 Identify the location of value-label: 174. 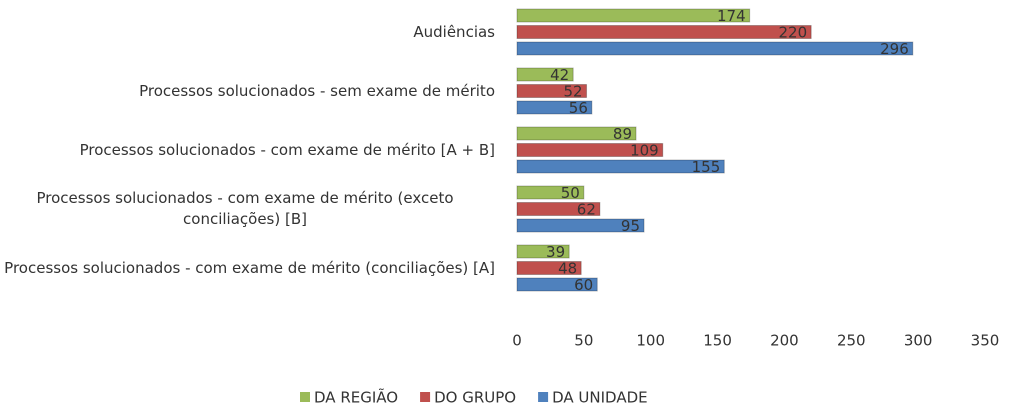
(731, 16).